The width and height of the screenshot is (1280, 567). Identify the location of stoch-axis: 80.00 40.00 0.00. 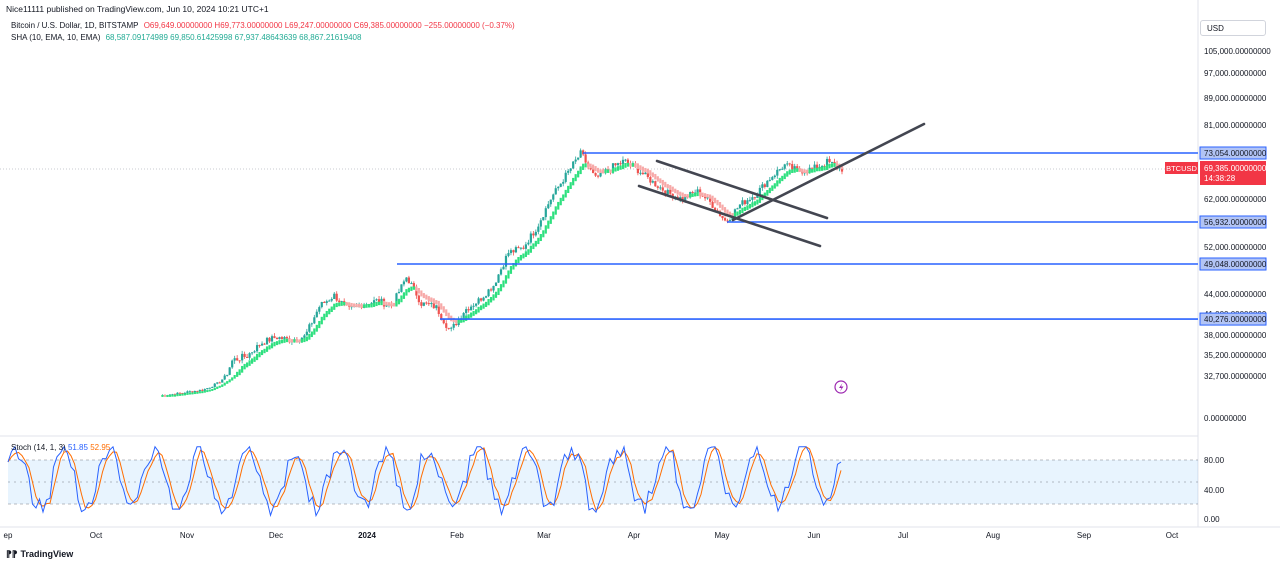
(1214, 490).